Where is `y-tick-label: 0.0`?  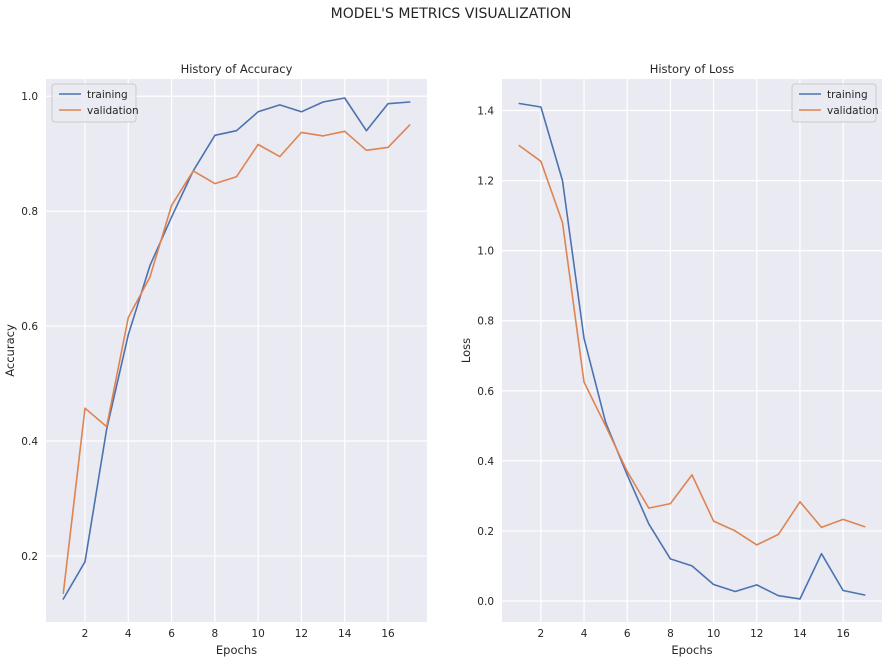
y-tick-label: 0.0 is located at coordinates (485, 602).